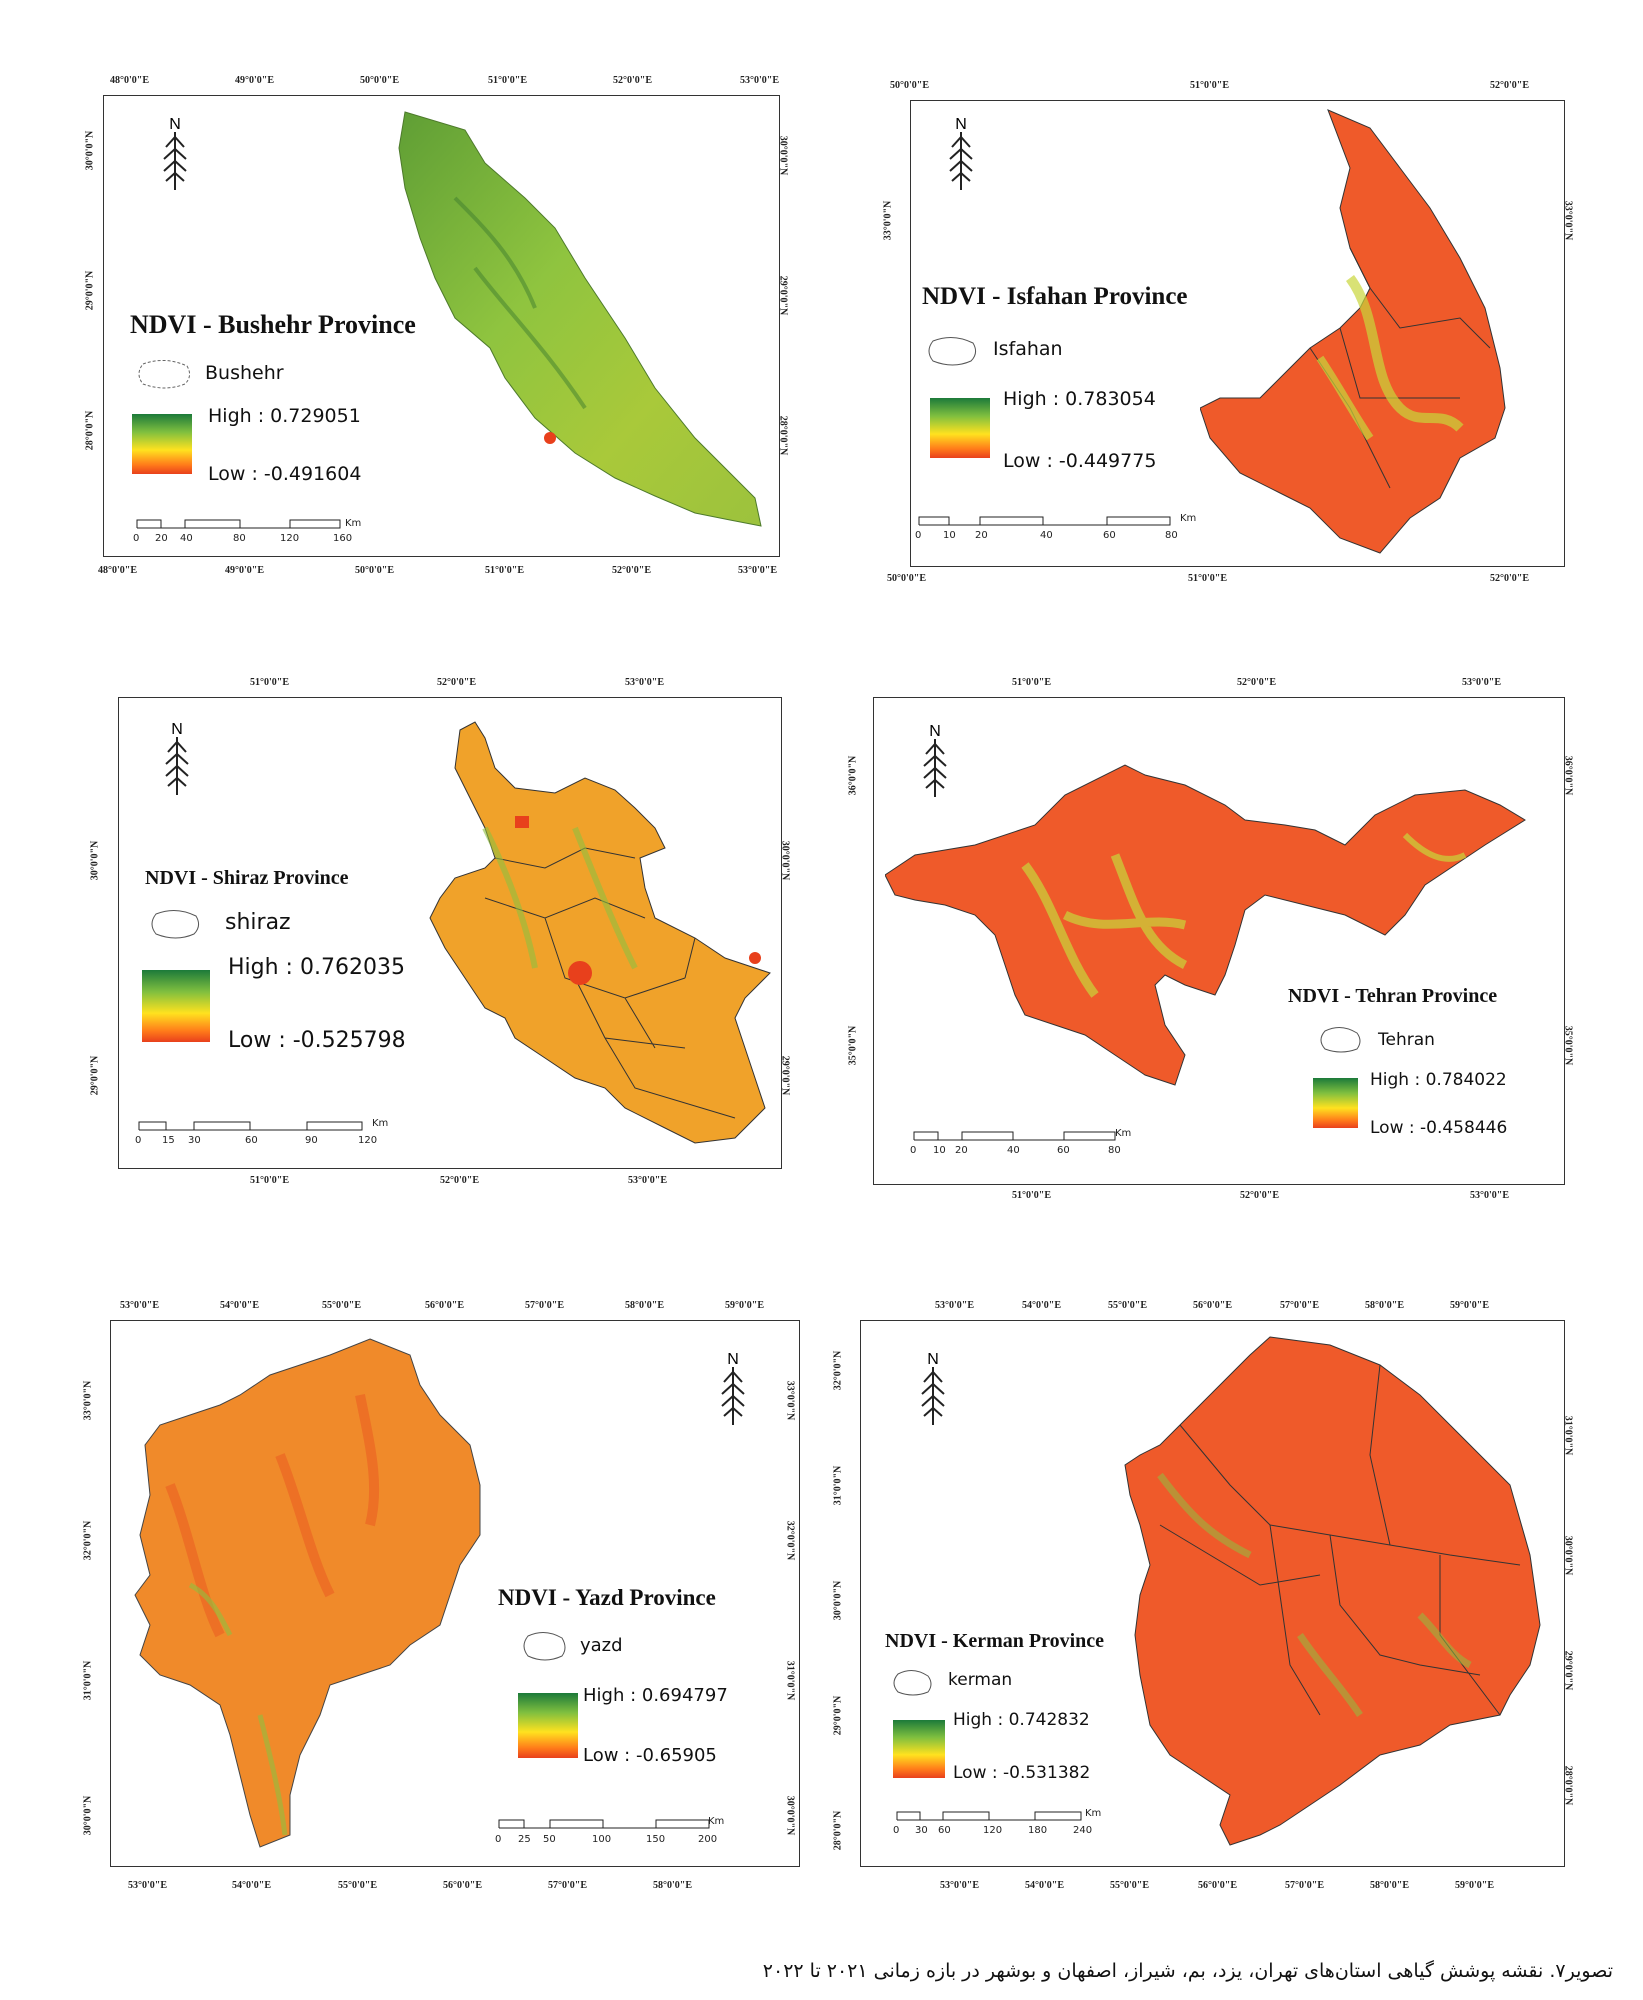 The image size is (1643, 2000). What do you see at coordinates (1022, 1773) in the screenshot?
I see `legend-low: Low : -0.531382` at bounding box center [1022, 1773].